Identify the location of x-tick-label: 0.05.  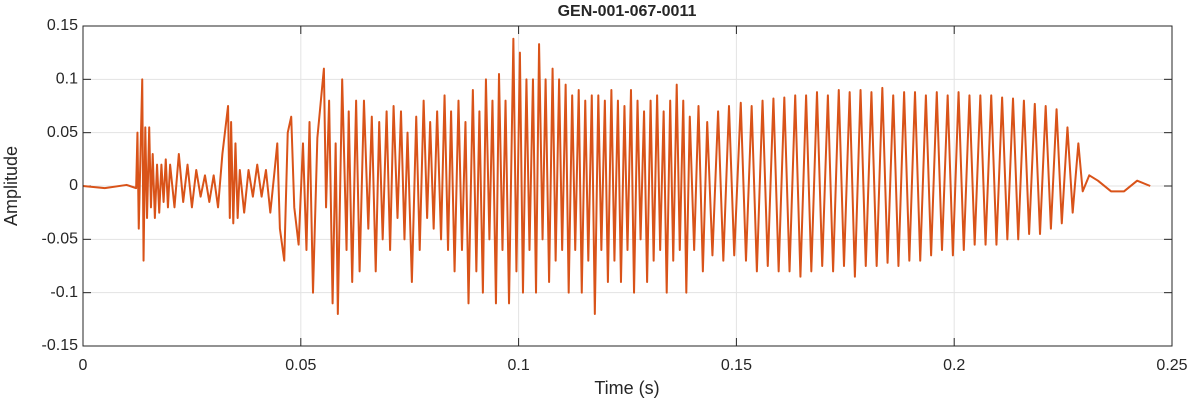
(300, 365).